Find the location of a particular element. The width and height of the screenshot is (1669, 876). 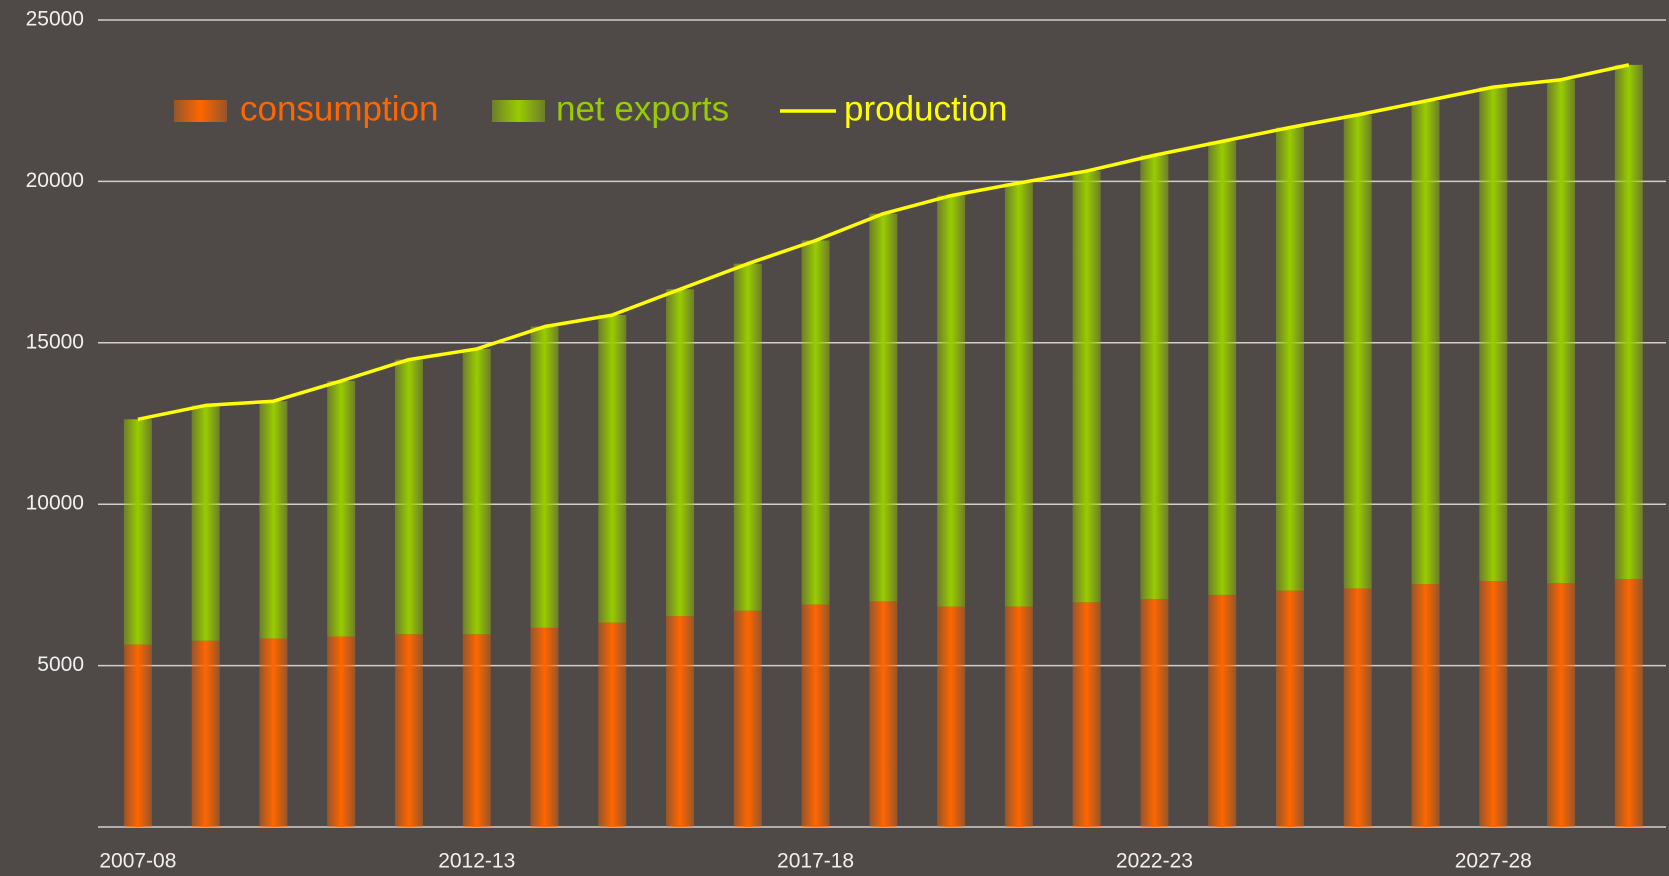

y-tick-label: 15000 is located at coordinates (55, 341).